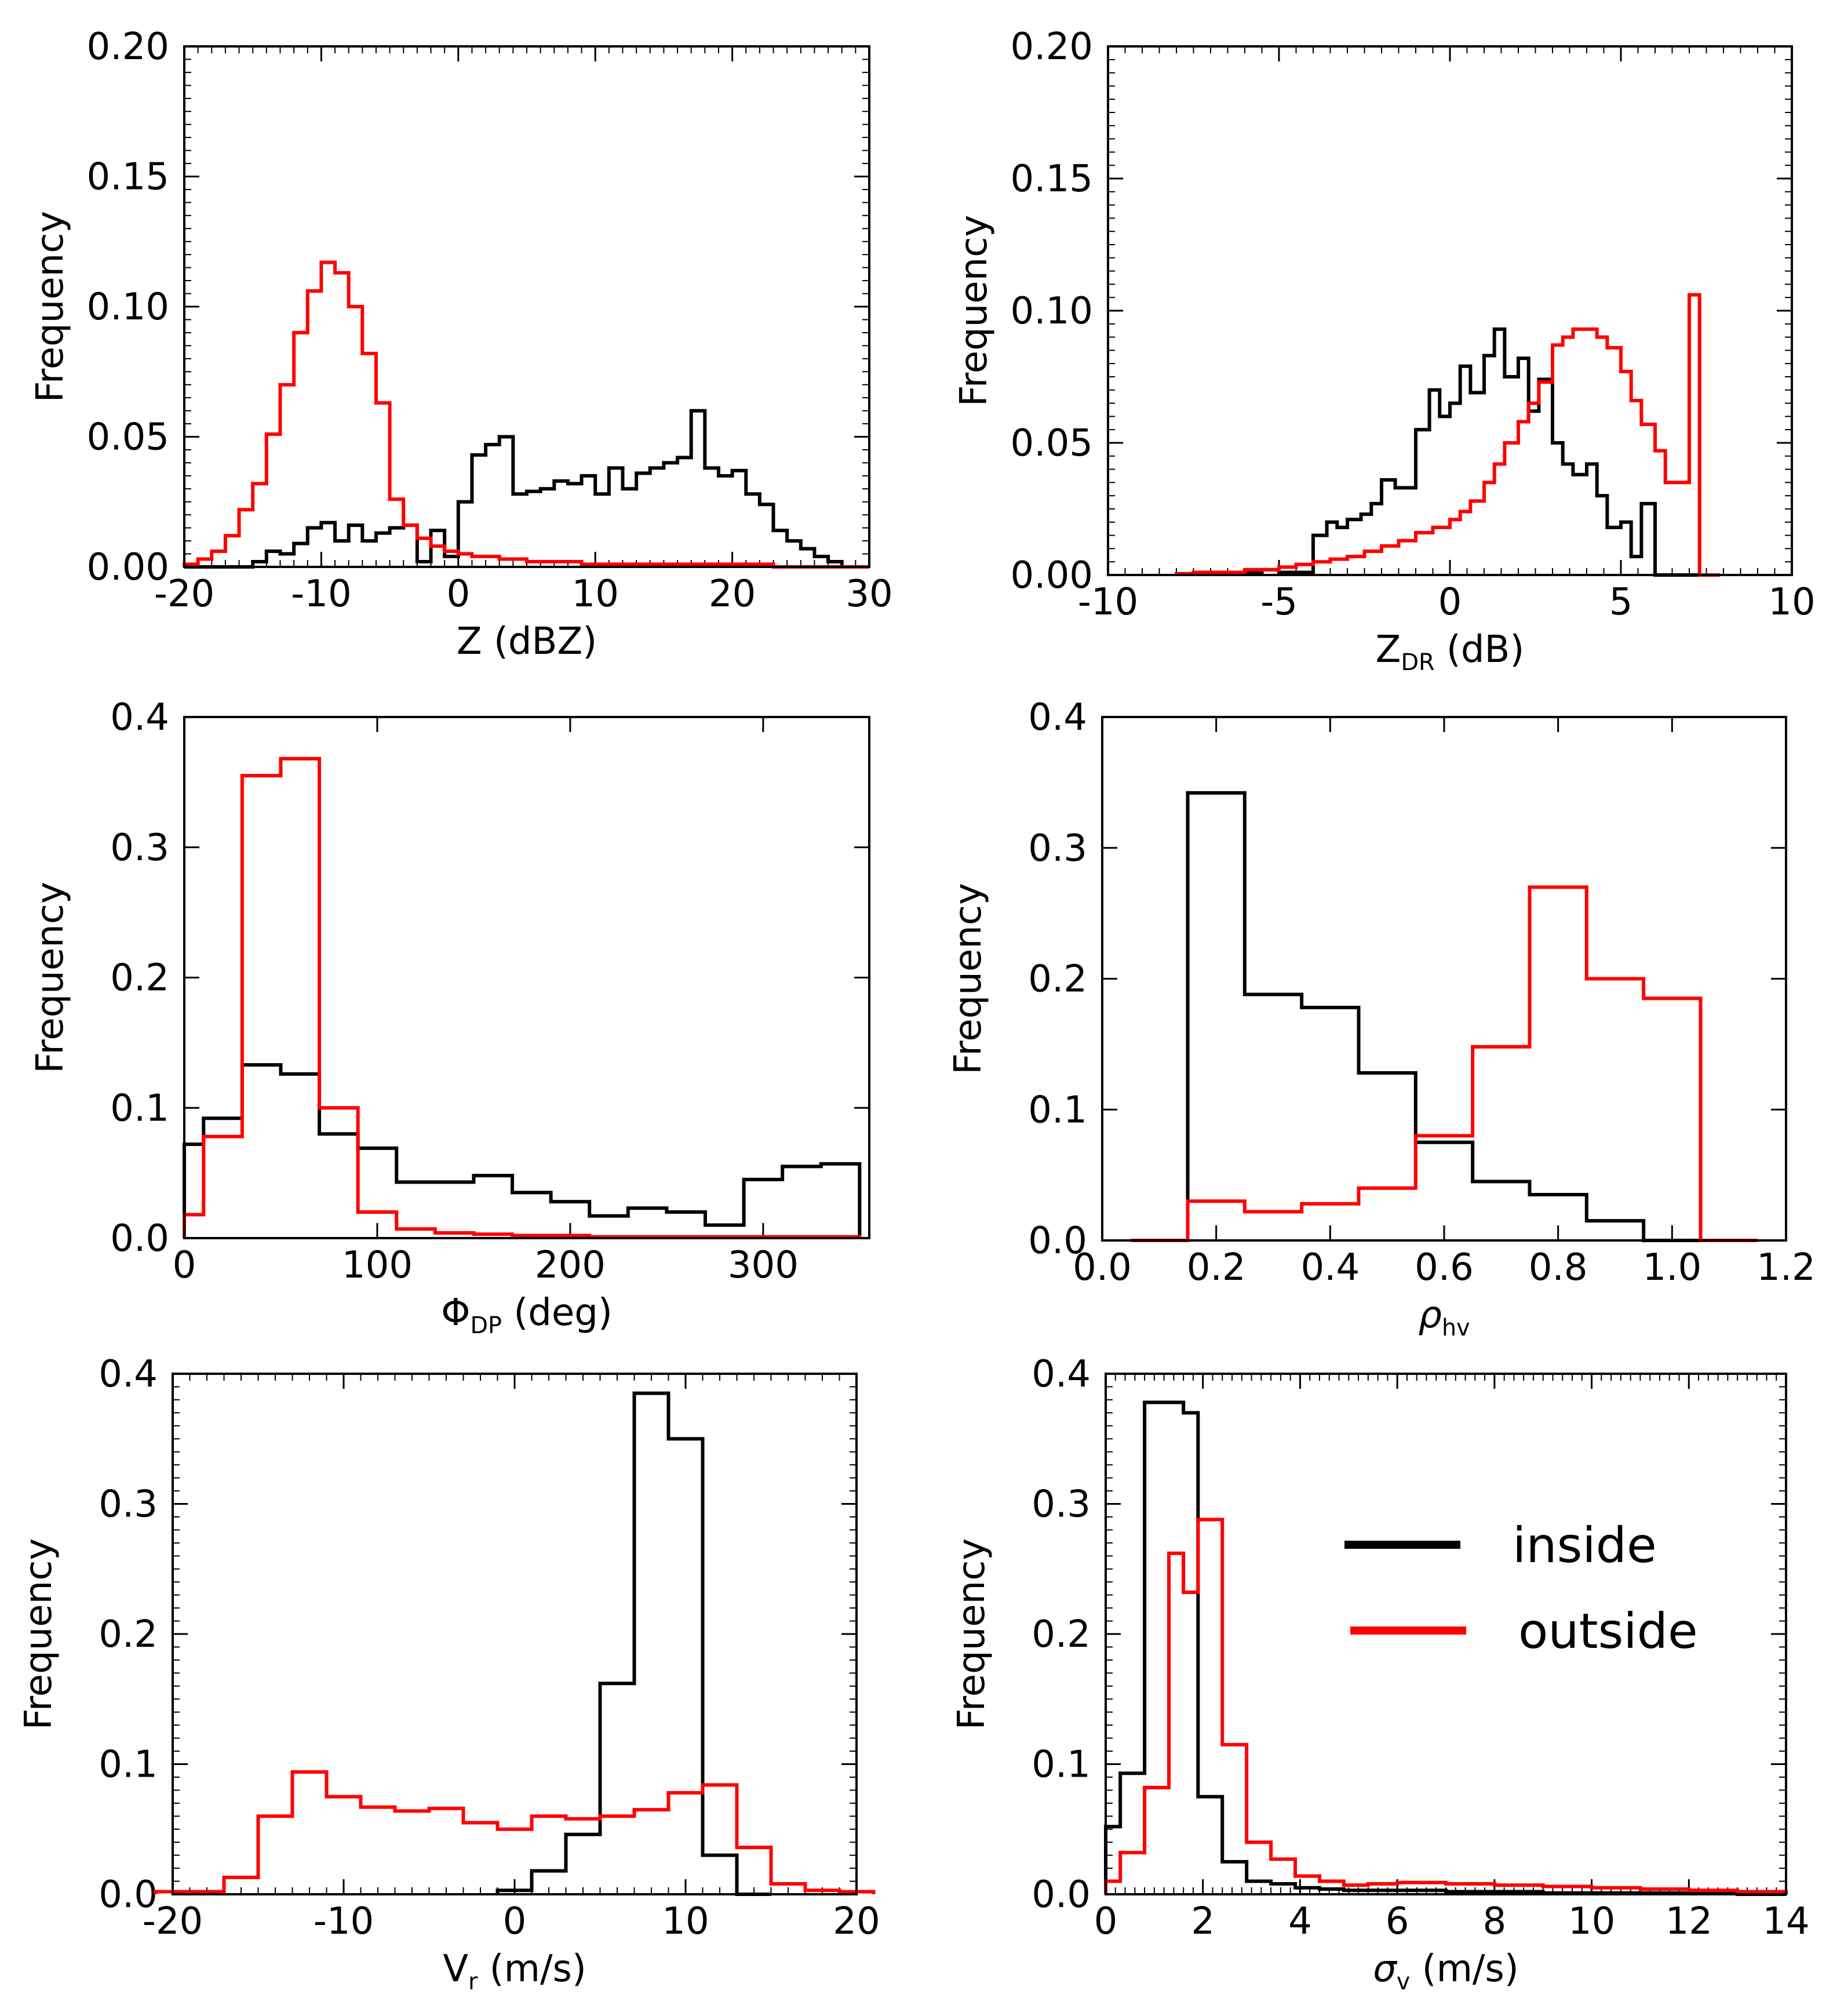  I want to click on series-outside-z, so click(526, 415).